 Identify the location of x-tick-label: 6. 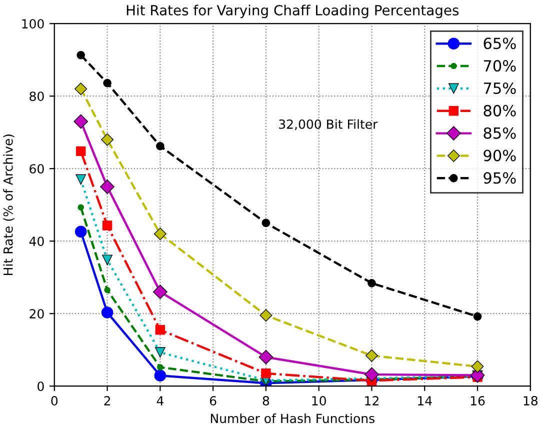
(213, 401).